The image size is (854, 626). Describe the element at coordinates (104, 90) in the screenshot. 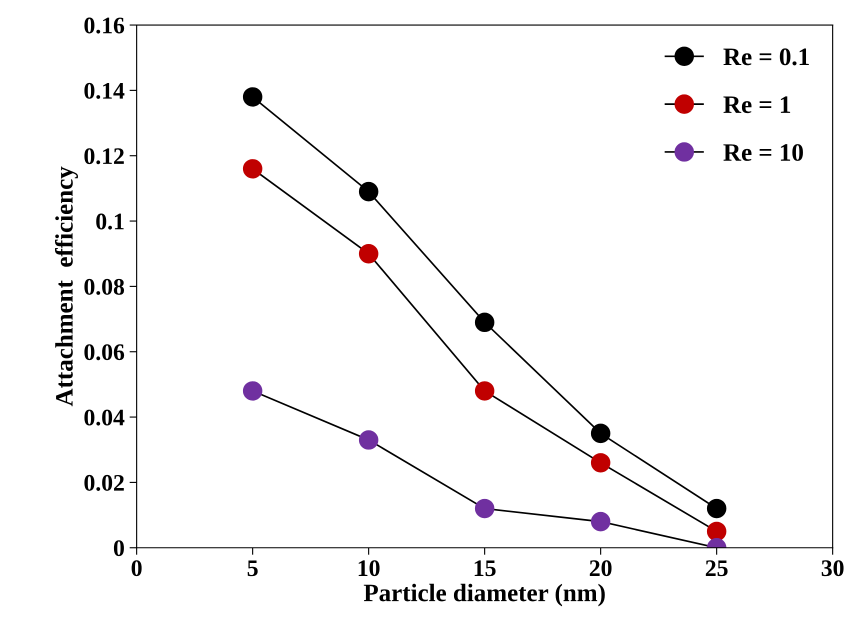

I see `y-tick-label: 0.14` at that location.